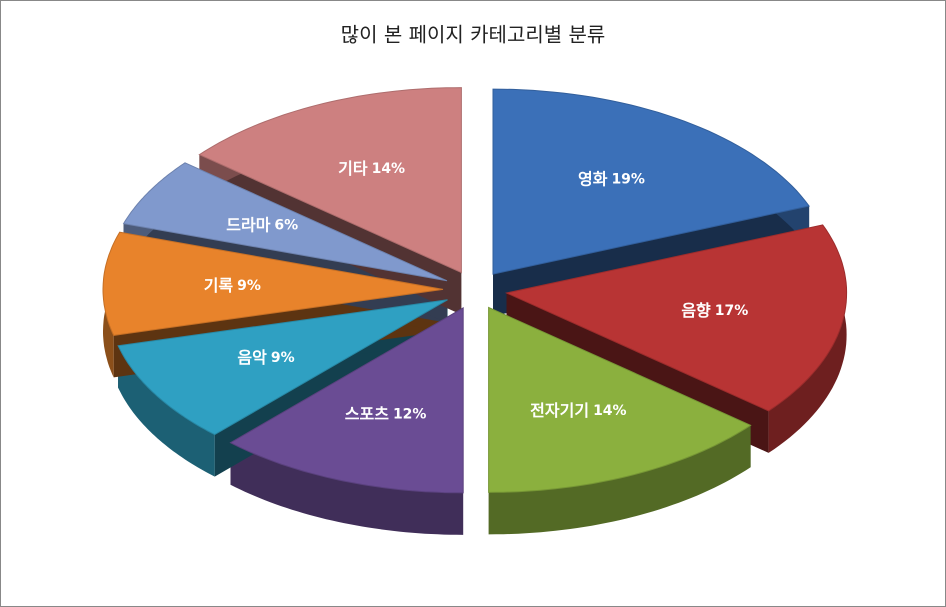 The width and height of the screenshot is (946, 607). What do you see at coordinates (628, 179) in the screenshot?
I see `value-label: 19%` at bounding box center [628, 179].